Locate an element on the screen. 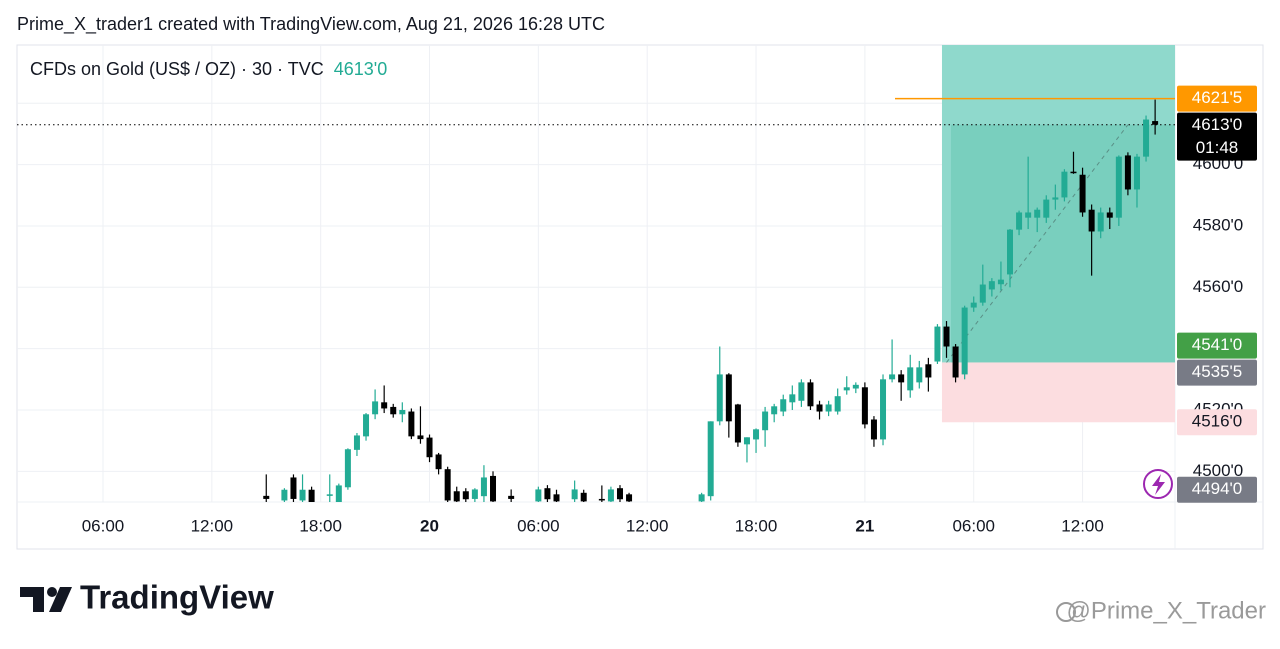 The width and height of the screenshot is (1280, 649). watermark-icon is located at coordinates (1066, 612).